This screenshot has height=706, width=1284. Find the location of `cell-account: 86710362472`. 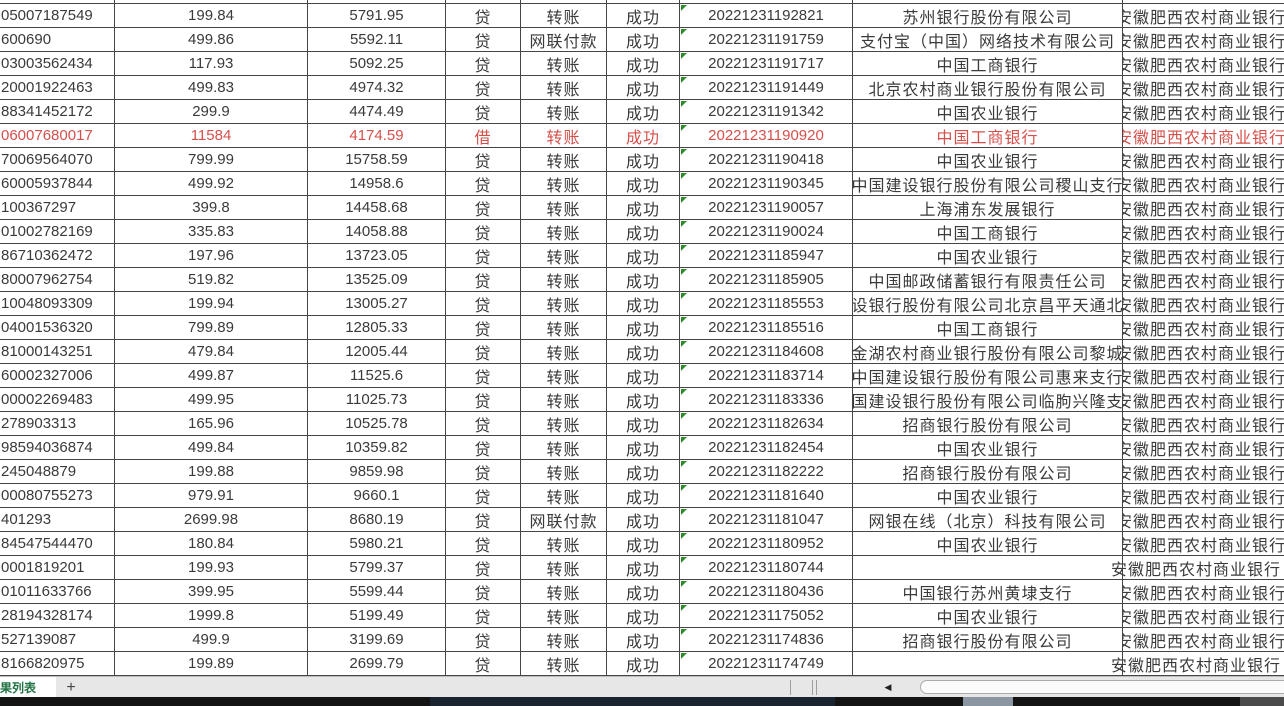

cell-account: 86710362472 is located at coordinates (57, 255).